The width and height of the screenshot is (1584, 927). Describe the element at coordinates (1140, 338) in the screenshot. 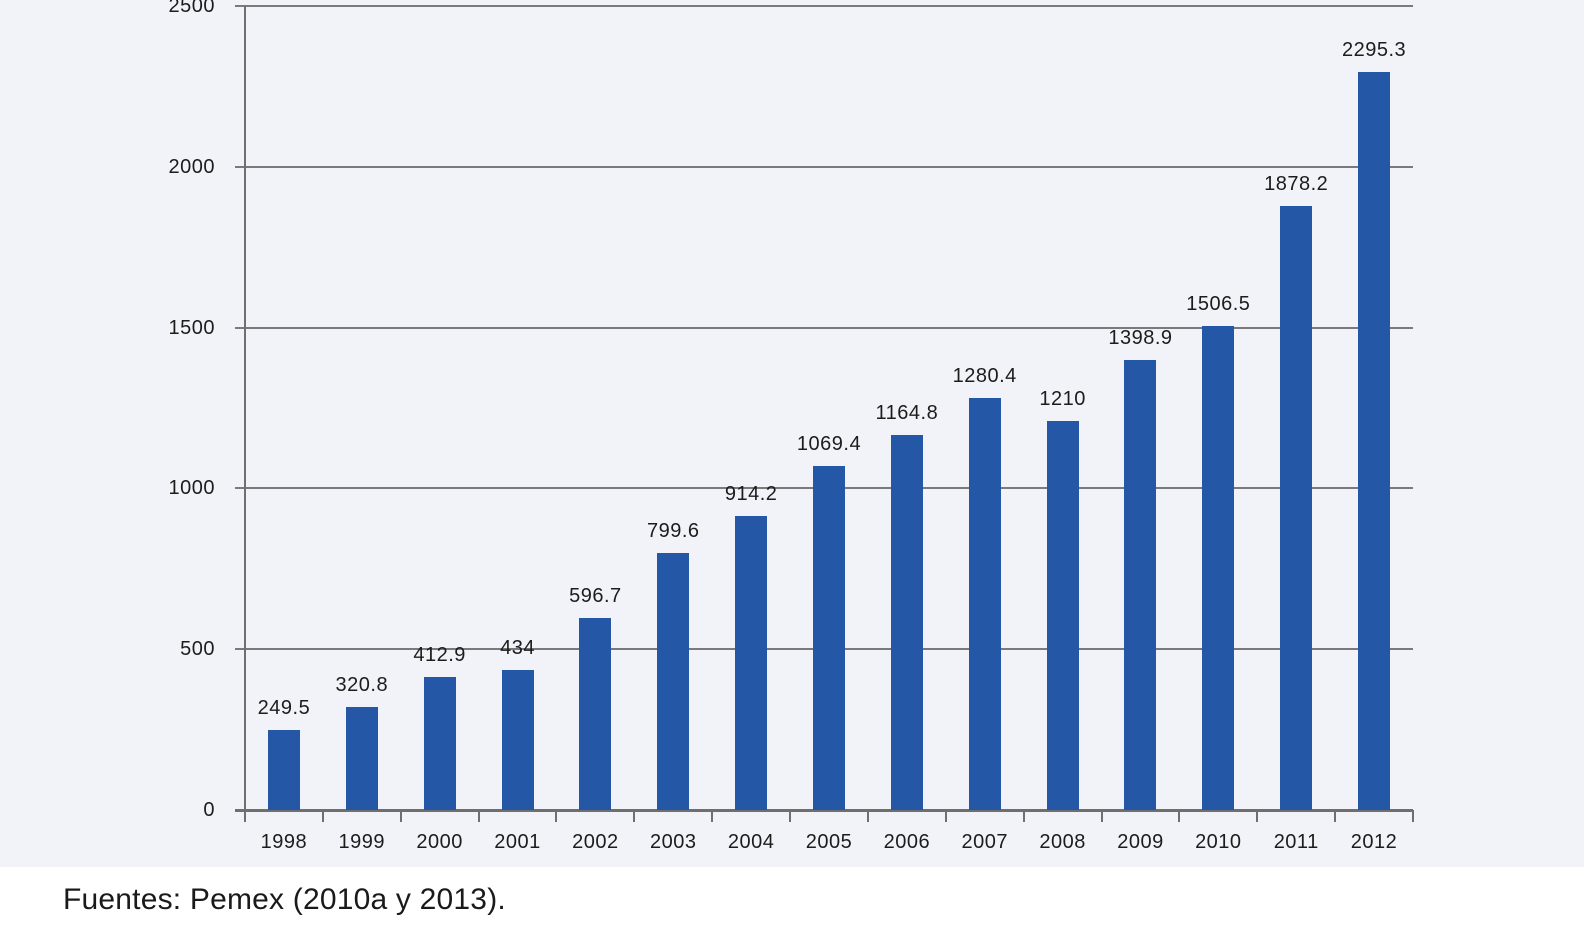

I see `bar-value-label: 1398.9` at that location.